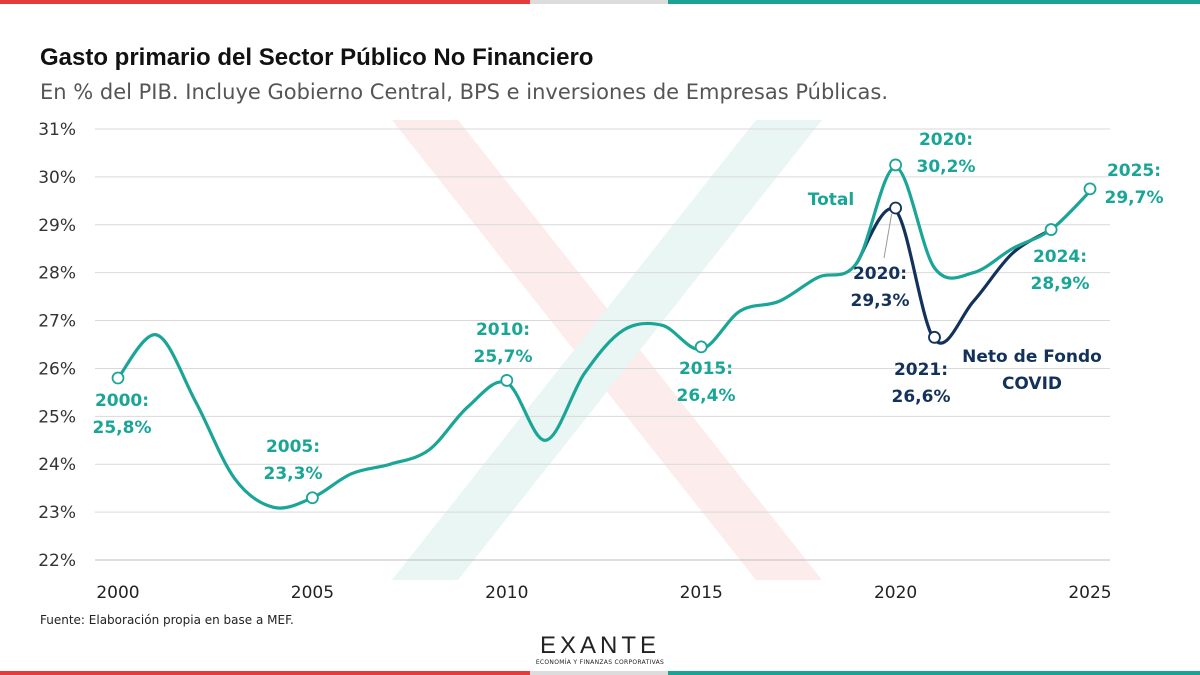 This screenshot has height=675, width=1200. Describe the element at coordinates (503, 330) in the screenshot. I see `data-label-year: 2010:` at that location.